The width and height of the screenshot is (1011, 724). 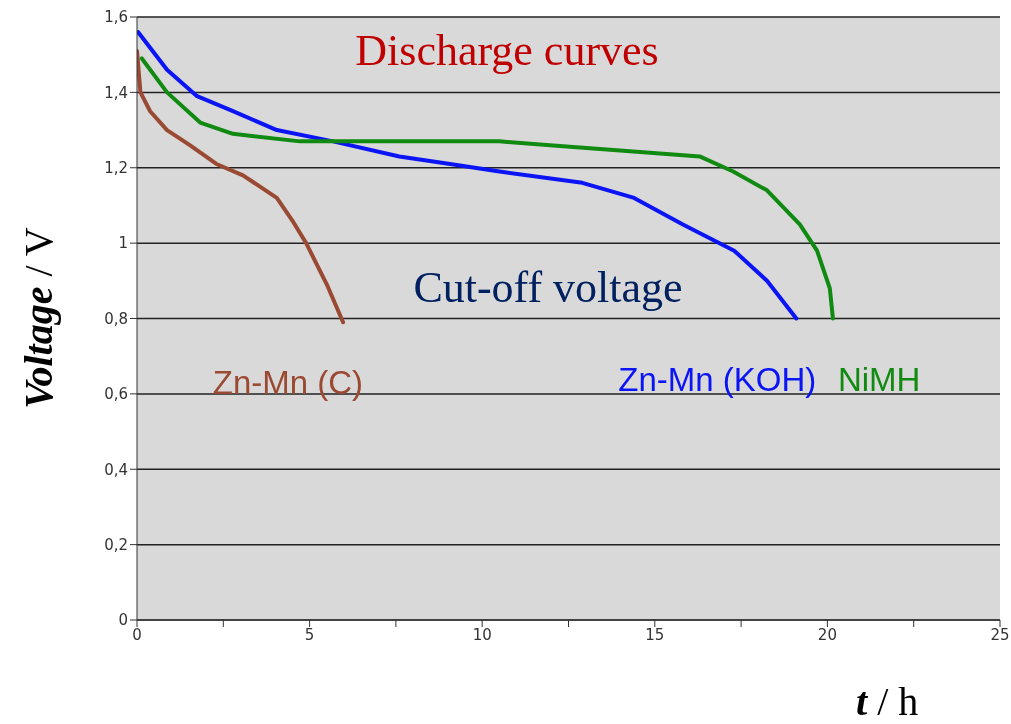 I want to click on chart-title: Discharge curves, so click(x=507, y=50).